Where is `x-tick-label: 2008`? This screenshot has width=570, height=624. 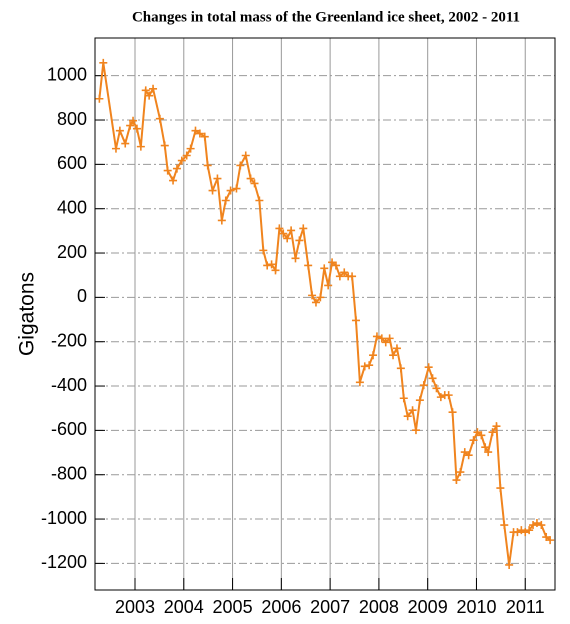 x-tick-label: 2008 is located at coordinates (379, 607).